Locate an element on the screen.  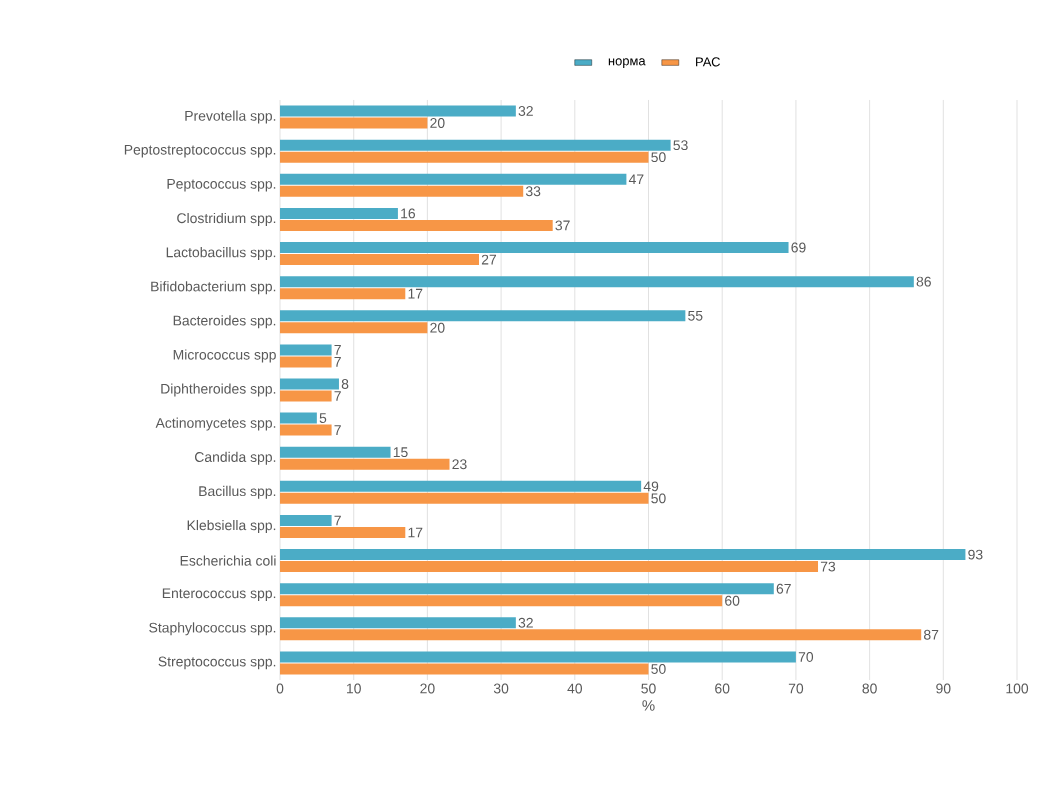
x-tick-label: 70 is located at coordinates (796, 688).